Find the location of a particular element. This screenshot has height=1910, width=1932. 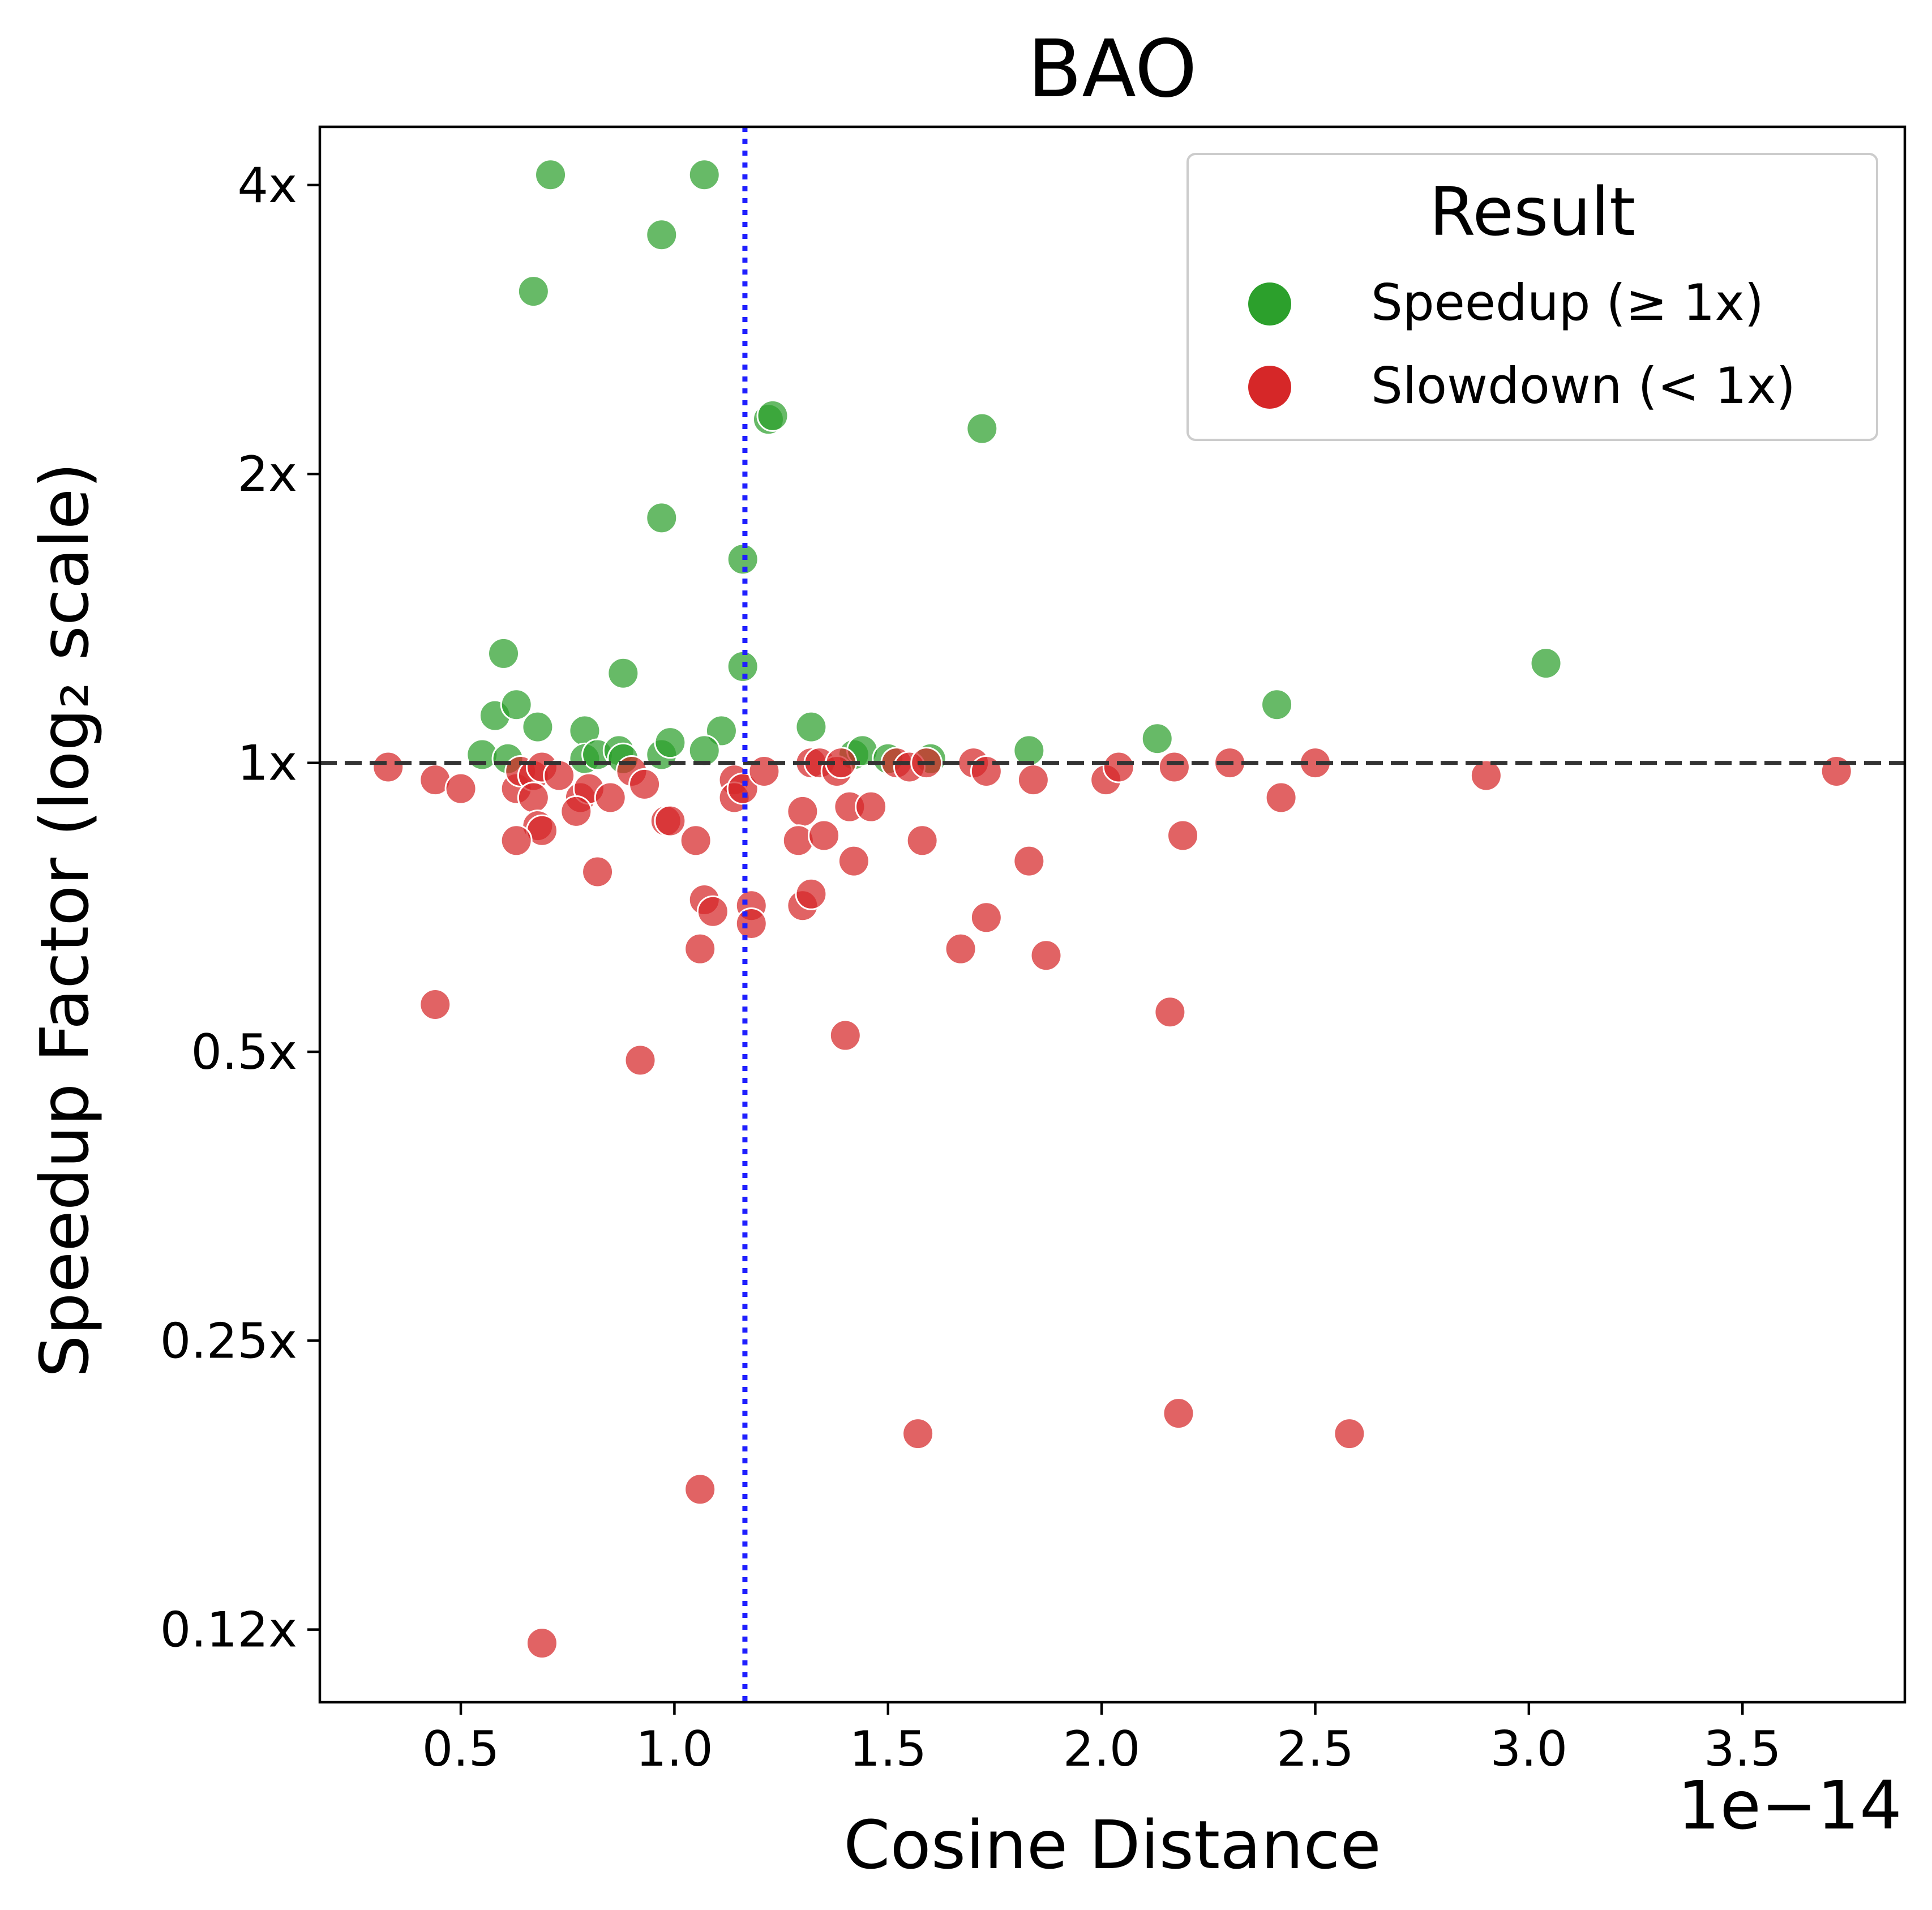

y-axis-ticks: 0.12x 0.25x 0.5x 1x 2x 4x is located at coordinates (240, 908).